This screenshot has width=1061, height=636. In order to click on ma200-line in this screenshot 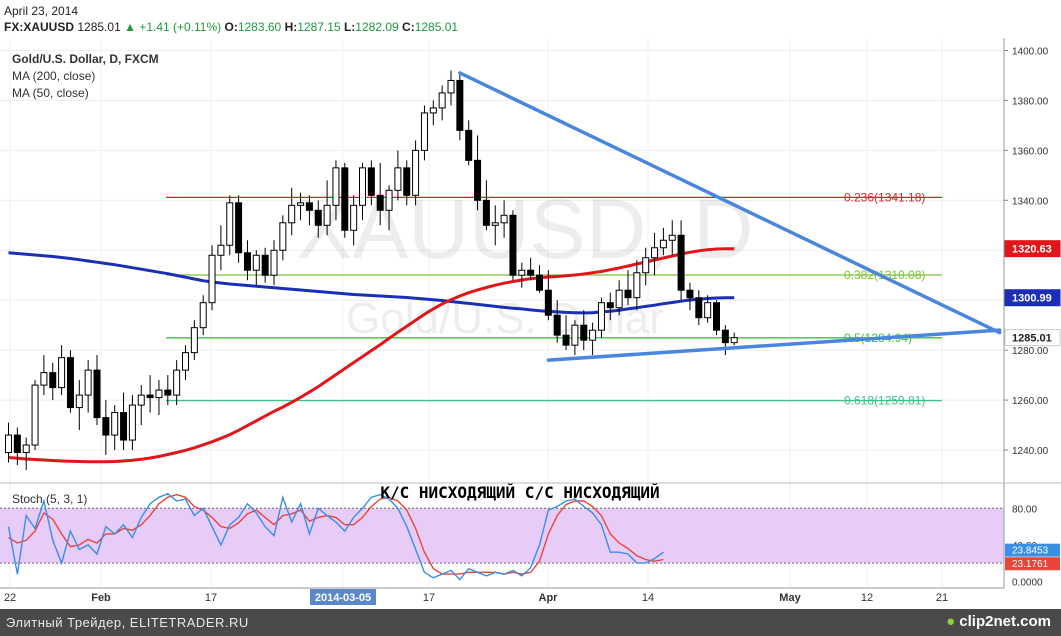, I will do `click(371, 283)`.